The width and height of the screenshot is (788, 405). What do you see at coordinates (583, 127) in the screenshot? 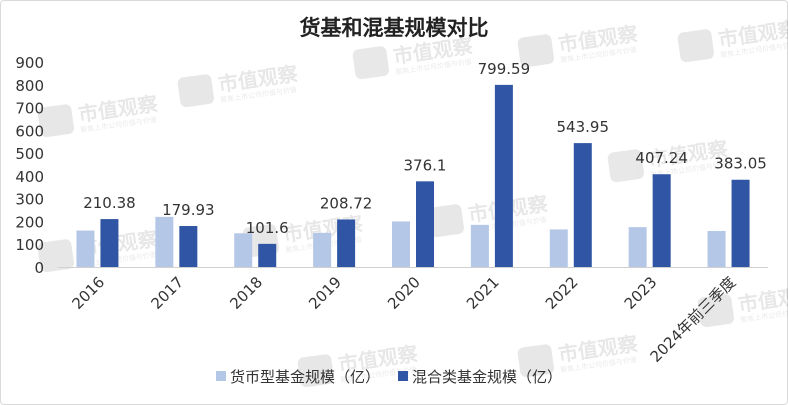
I see `data-label: 543.95` at bounding box center [583, 127].